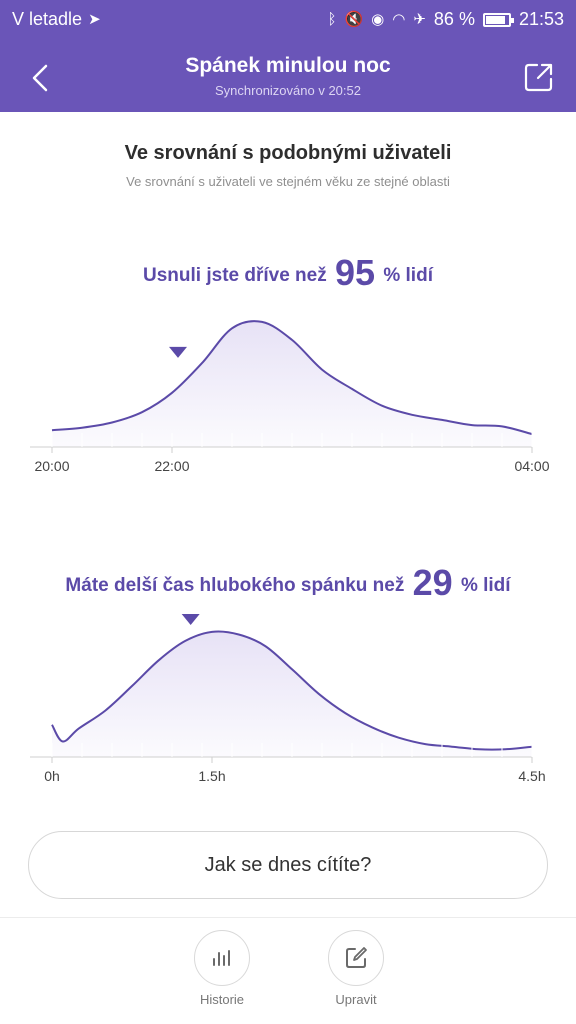 This screenshot has width=576, height=1024. What do you see at coordinates (398, 20) in the screenshot?
I see `wifi-icon: ◠` at bounding box center [398, 20].